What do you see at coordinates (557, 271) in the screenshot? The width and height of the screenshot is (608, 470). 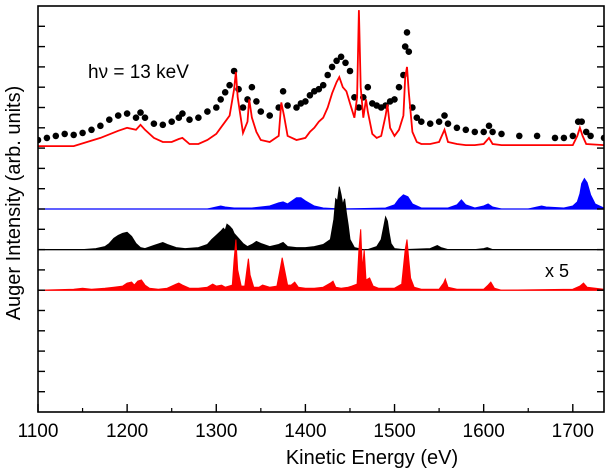 I see `scale-factor-label: x 5` at bounding box center [557, 271].